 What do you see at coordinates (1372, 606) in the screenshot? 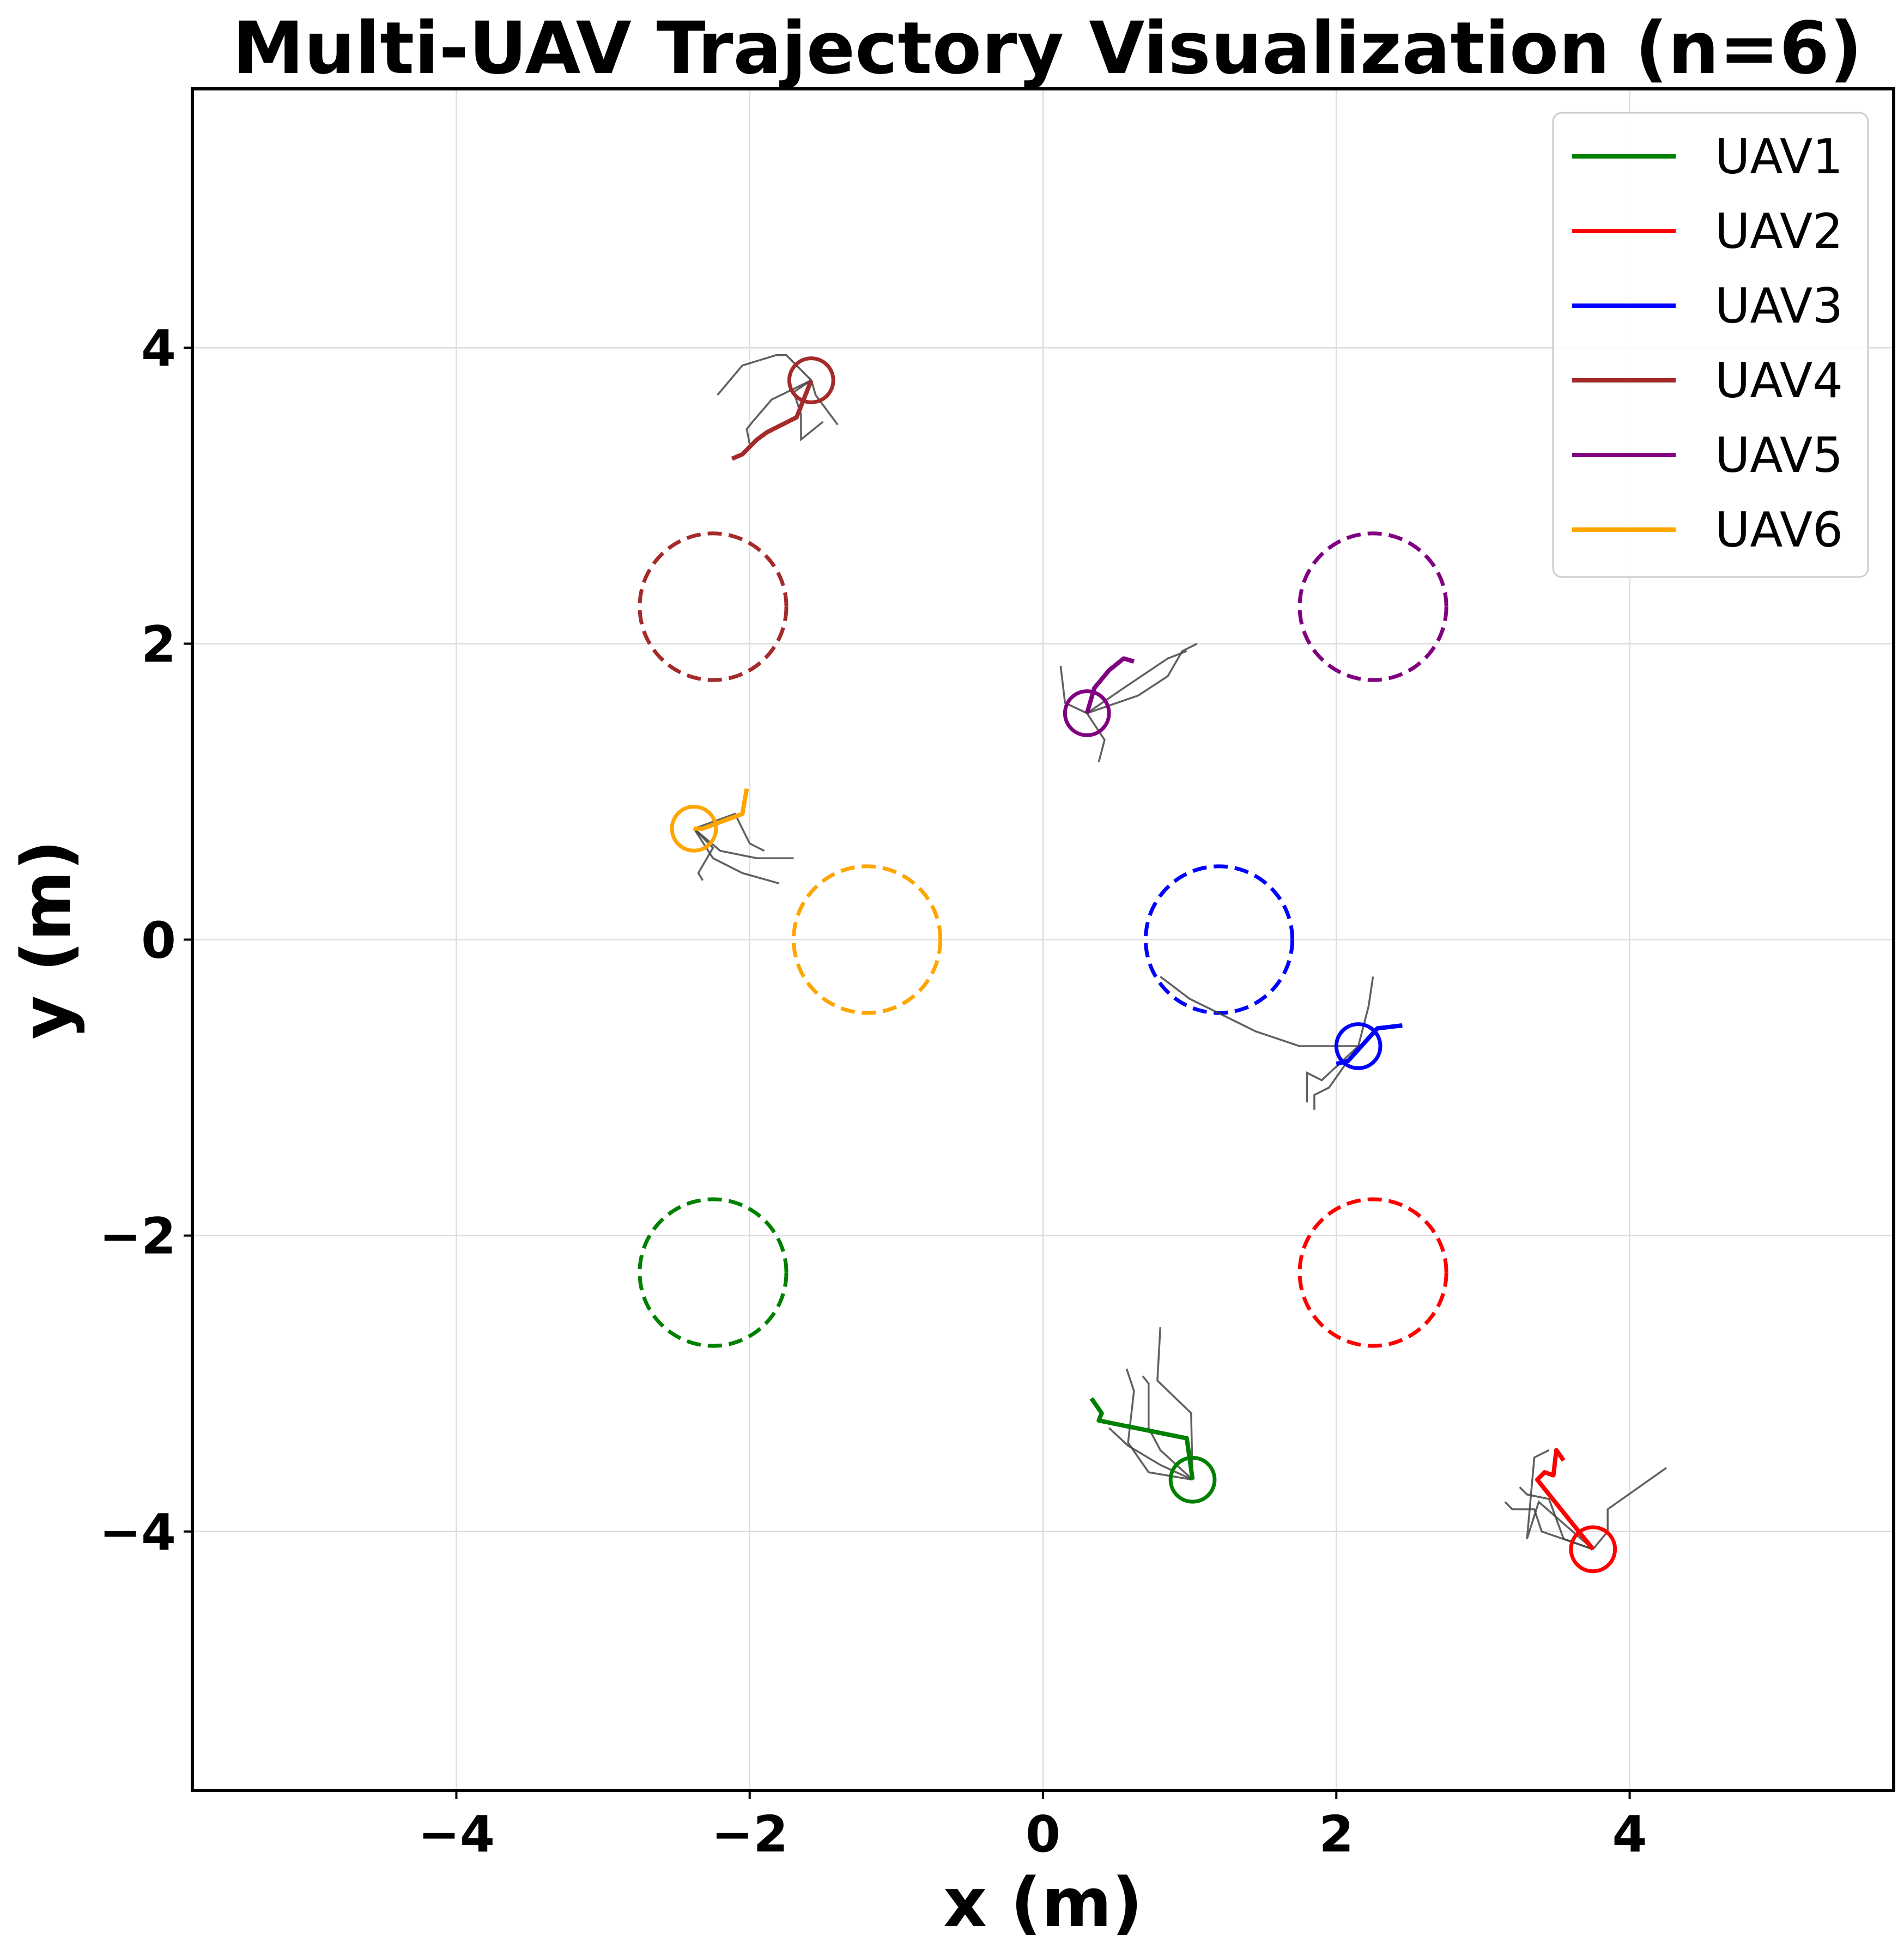
I see `uav5-goal-circle` at bounding box center [1372, 606].